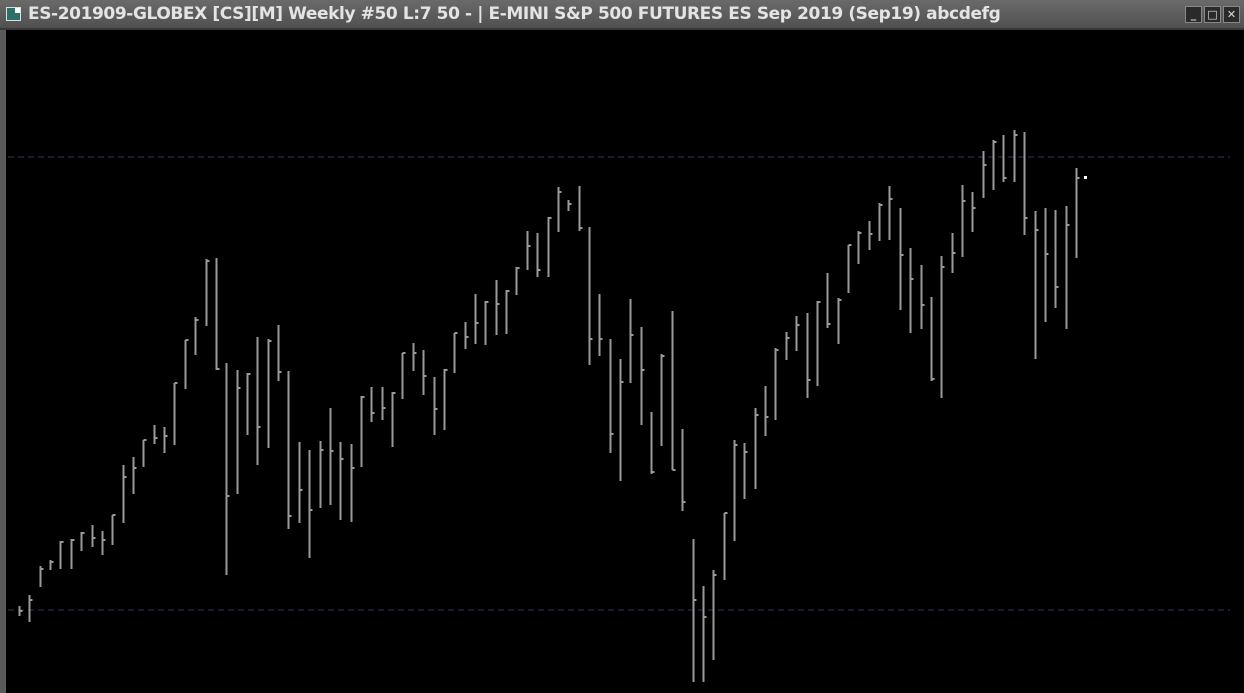  Describe the element at coordinates (1212, 14) in the screenshot. I see `maximize-button: □` at that location.